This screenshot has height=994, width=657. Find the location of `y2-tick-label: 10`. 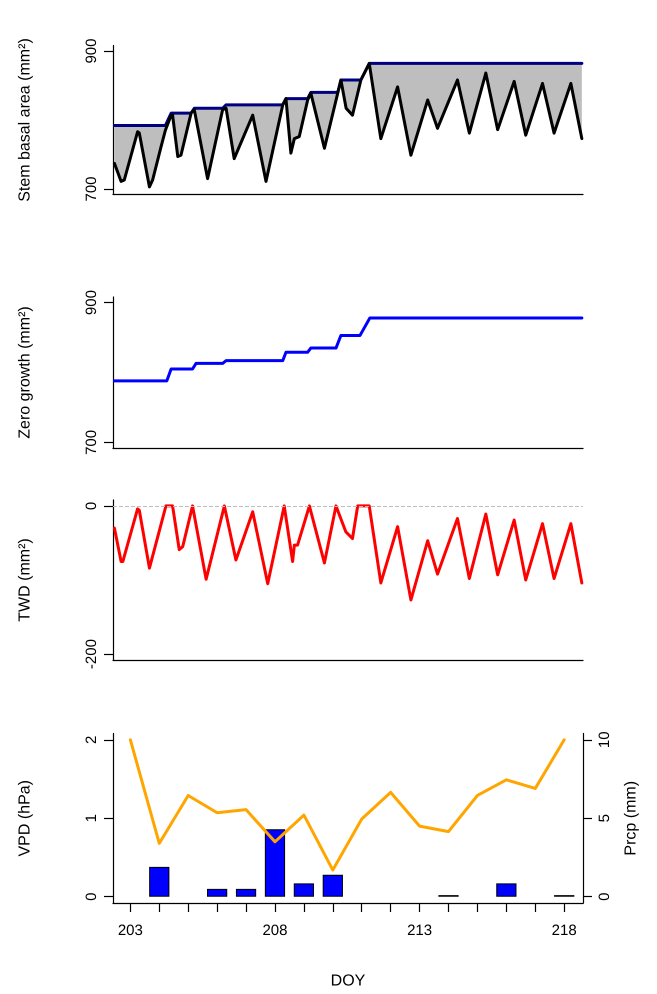

y2-tick-label: 10 is located at coordinates (604, 739).